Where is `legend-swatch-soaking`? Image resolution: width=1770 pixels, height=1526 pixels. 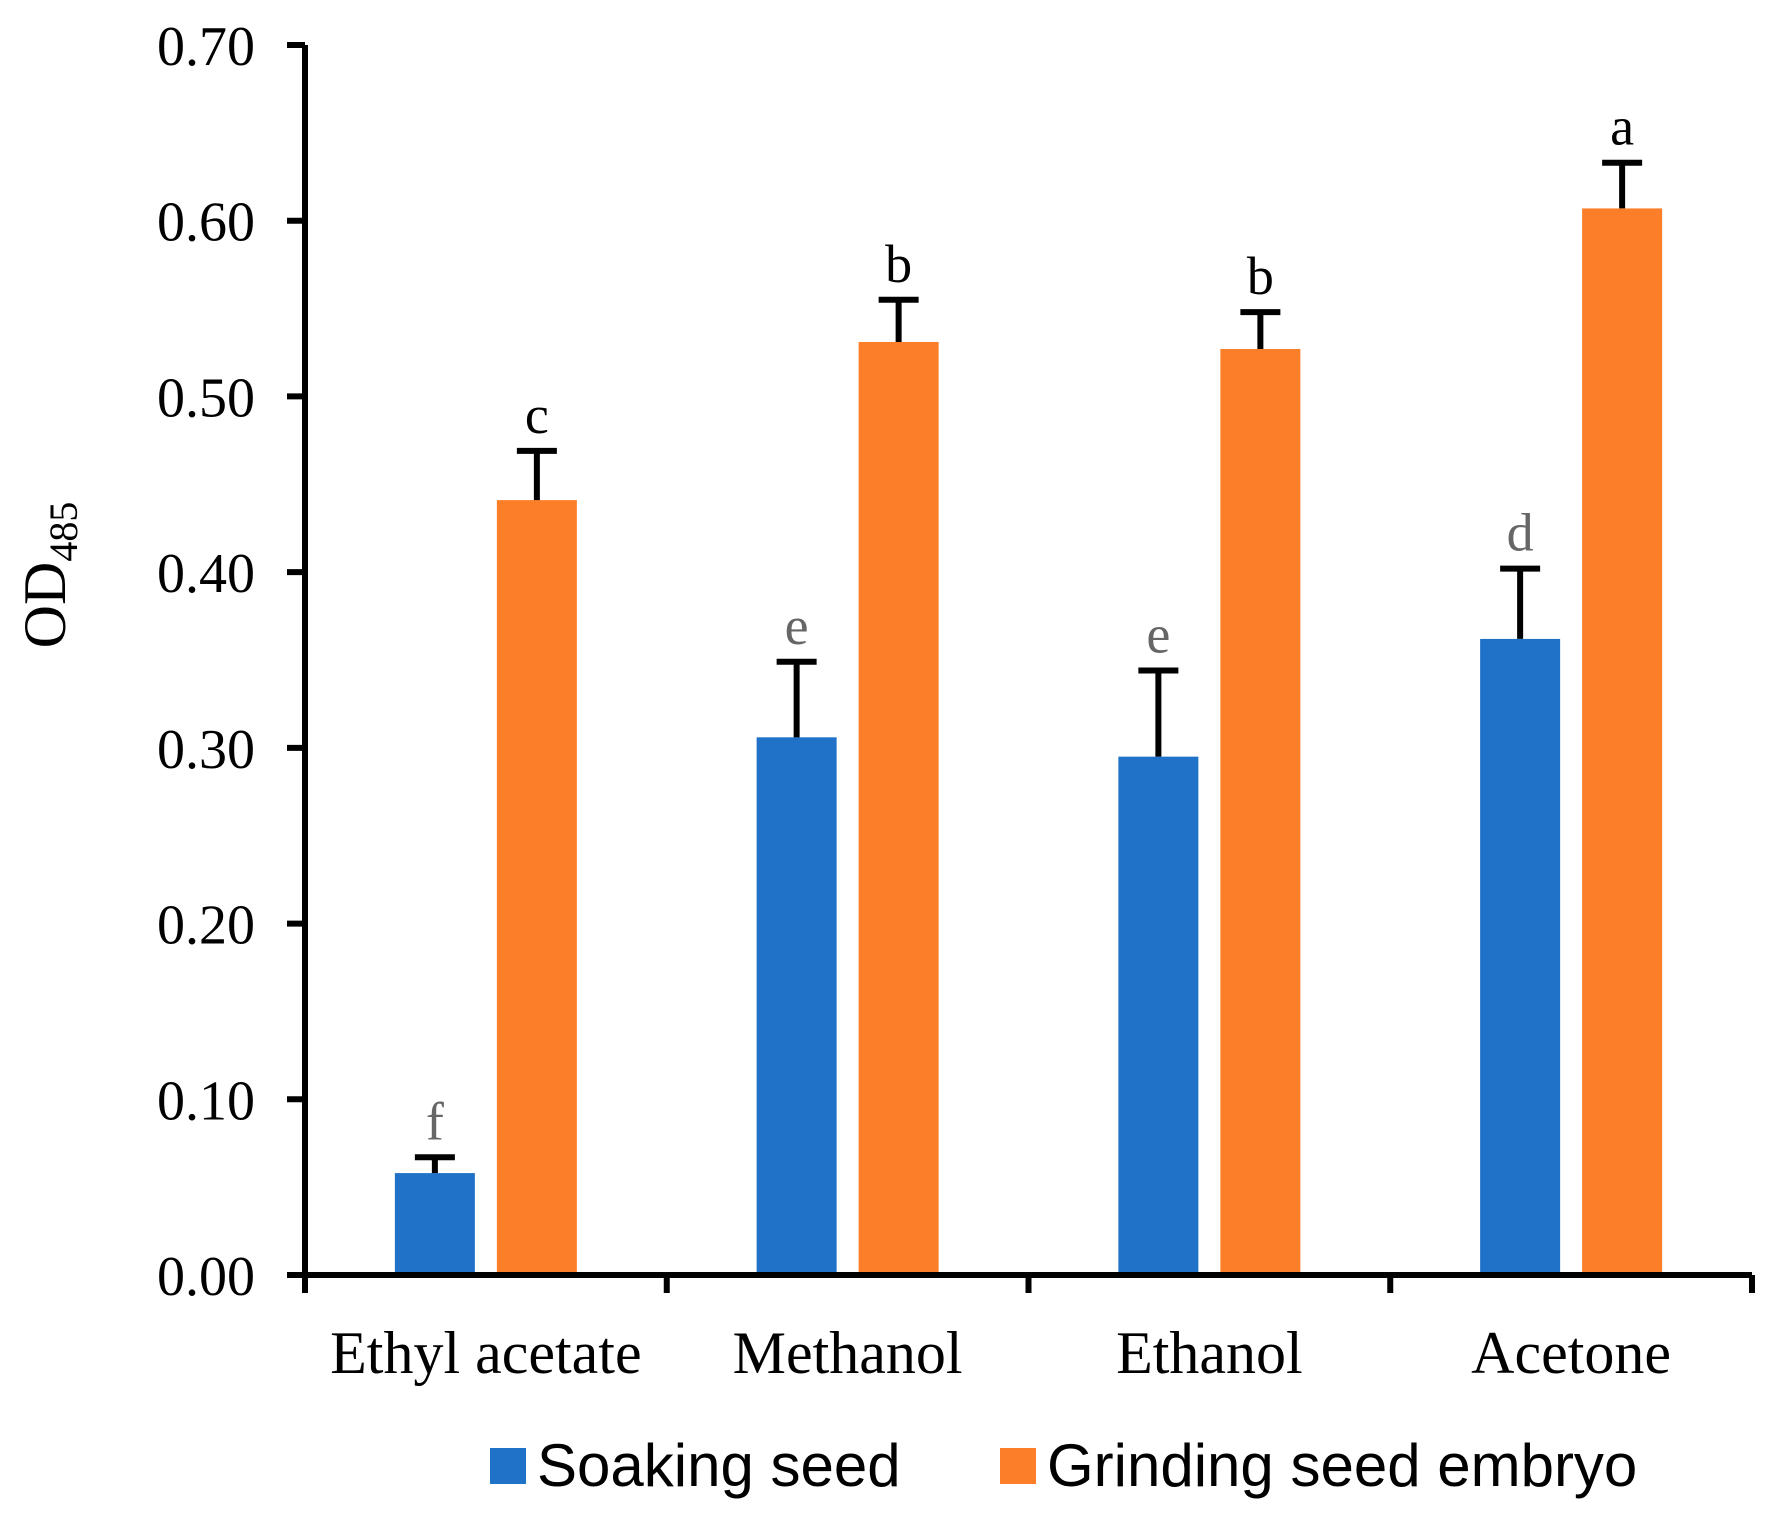 legend-swatch-soaking is located at coordinates (508, 1466).